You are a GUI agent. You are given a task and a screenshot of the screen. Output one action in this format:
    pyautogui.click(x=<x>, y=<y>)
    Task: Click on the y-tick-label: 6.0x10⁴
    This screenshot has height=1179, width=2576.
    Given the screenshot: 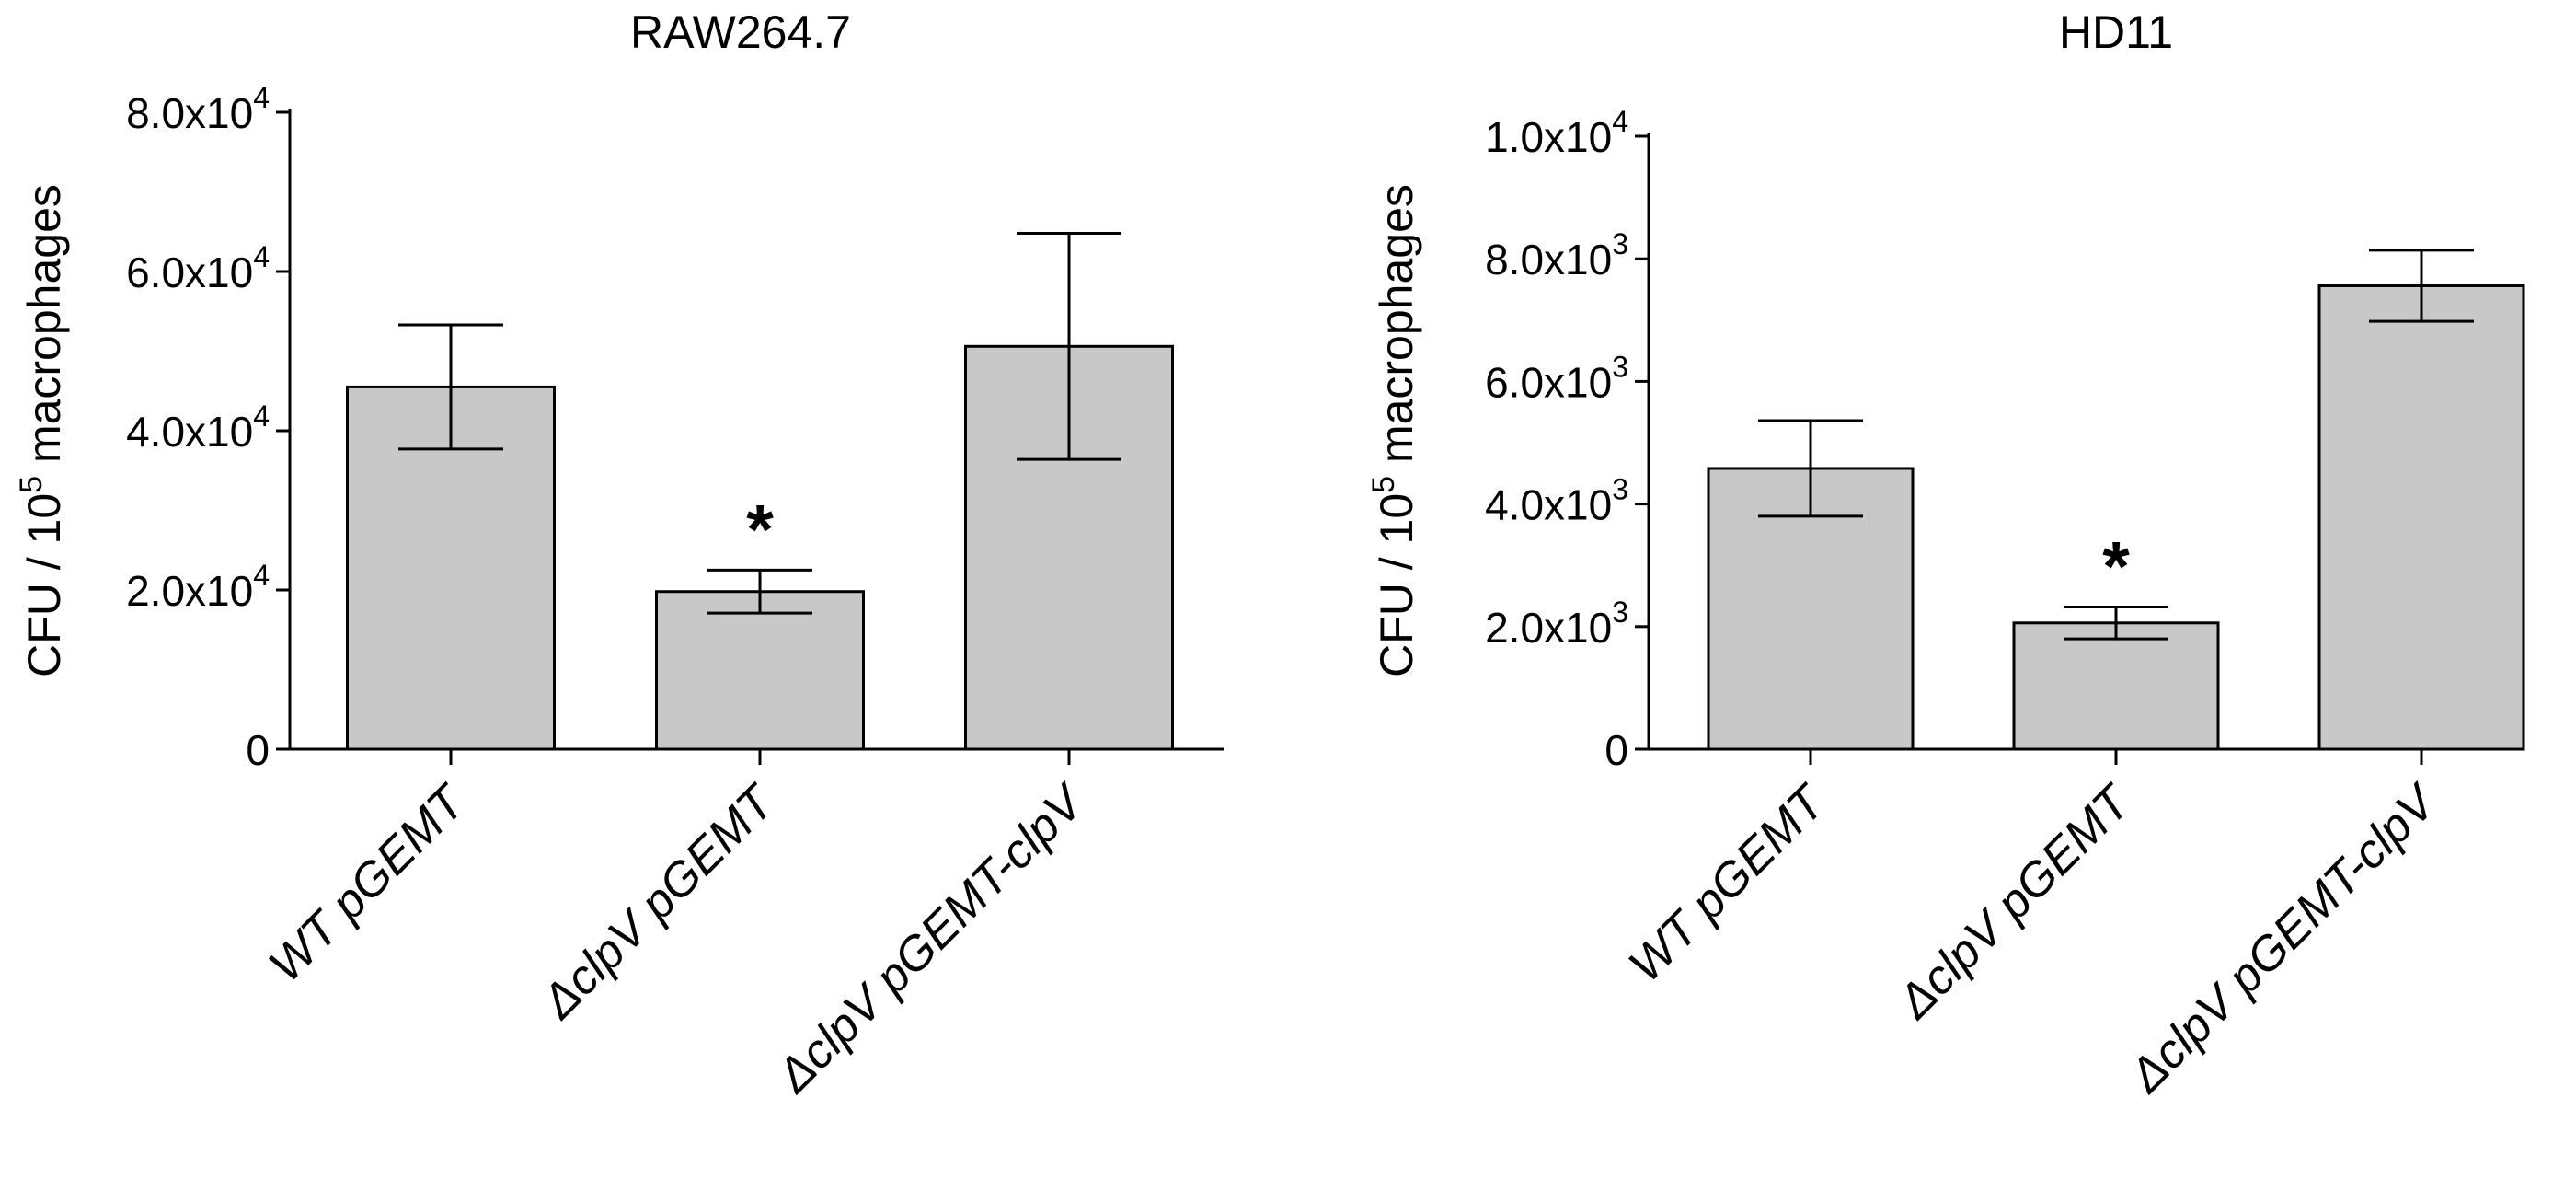 What is the action you would take?
    pyautogui.click(x=198, y=268)
    